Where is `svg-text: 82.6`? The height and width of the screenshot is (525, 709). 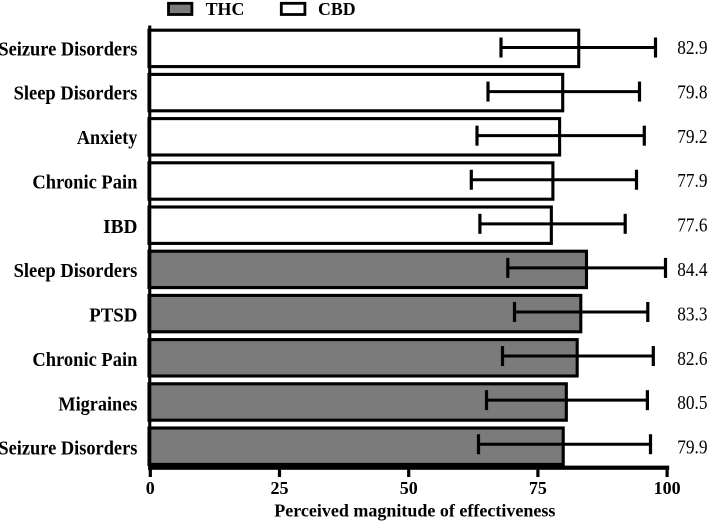
svg-text: 82.6 is located at coordinates (692, 359).